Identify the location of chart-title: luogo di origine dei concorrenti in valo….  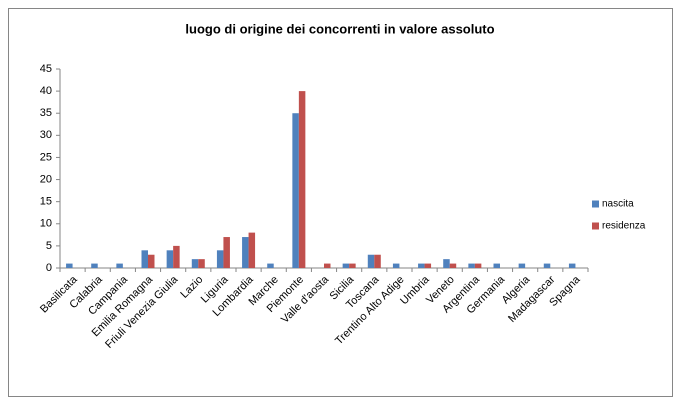
(339, 28).